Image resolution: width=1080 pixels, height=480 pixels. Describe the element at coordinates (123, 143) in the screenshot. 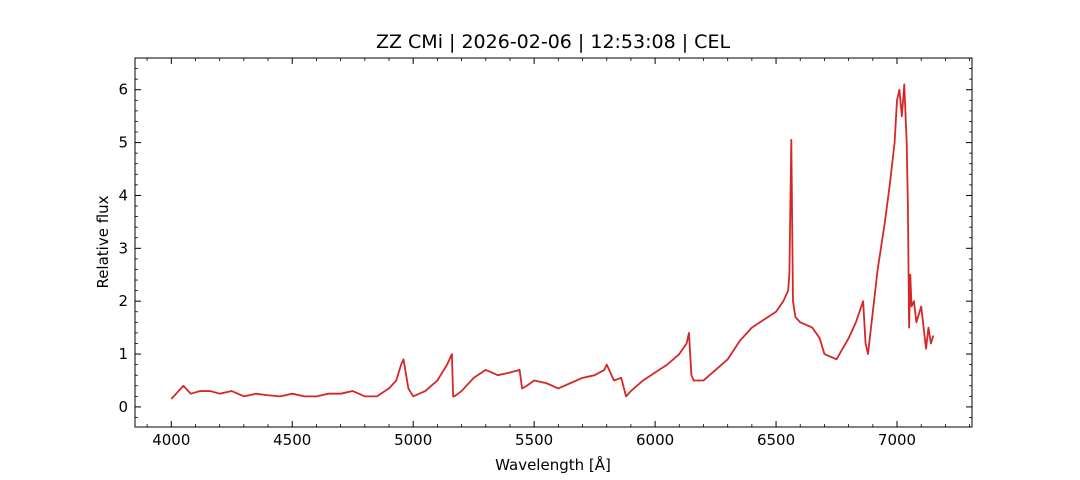

I see `y-tick-label: 5` at that location.